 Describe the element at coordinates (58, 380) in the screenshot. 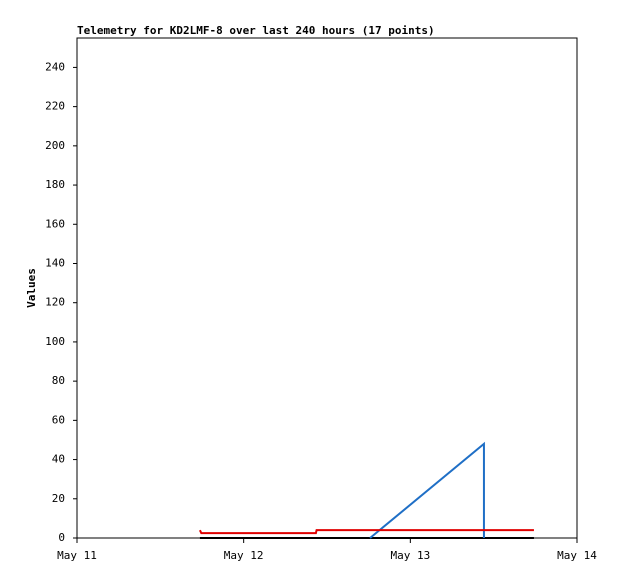

I see `y-tick-label: 80` at that location.